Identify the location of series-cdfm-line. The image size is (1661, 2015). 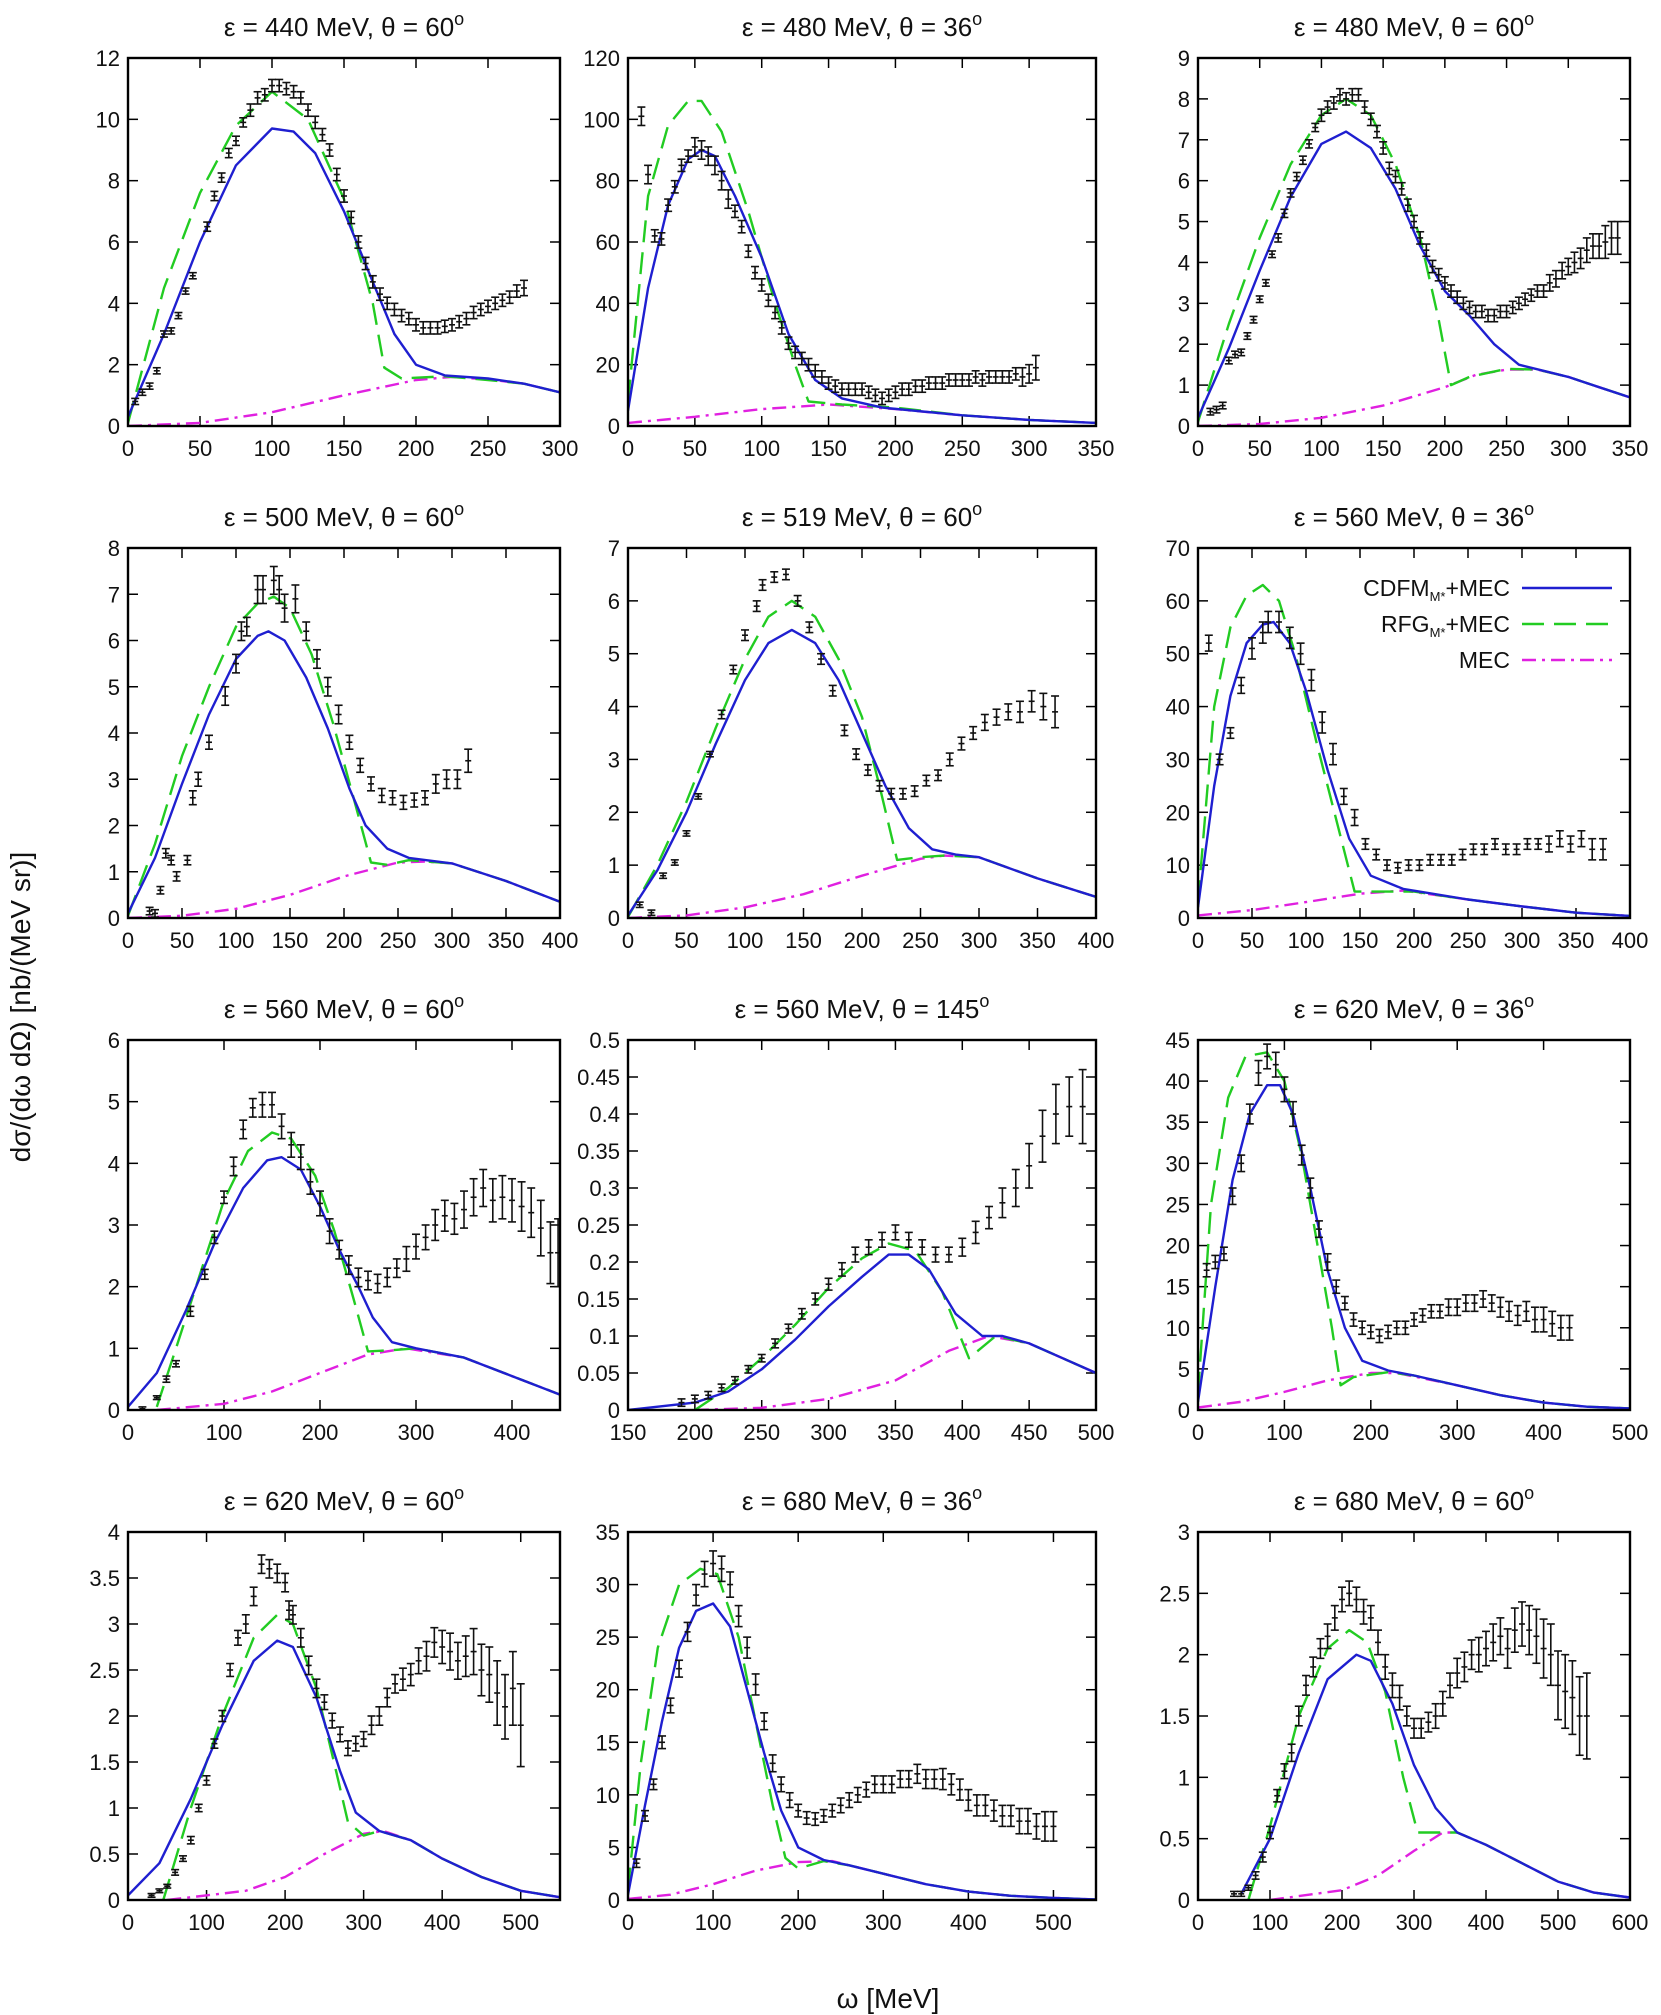
(1414, 274).